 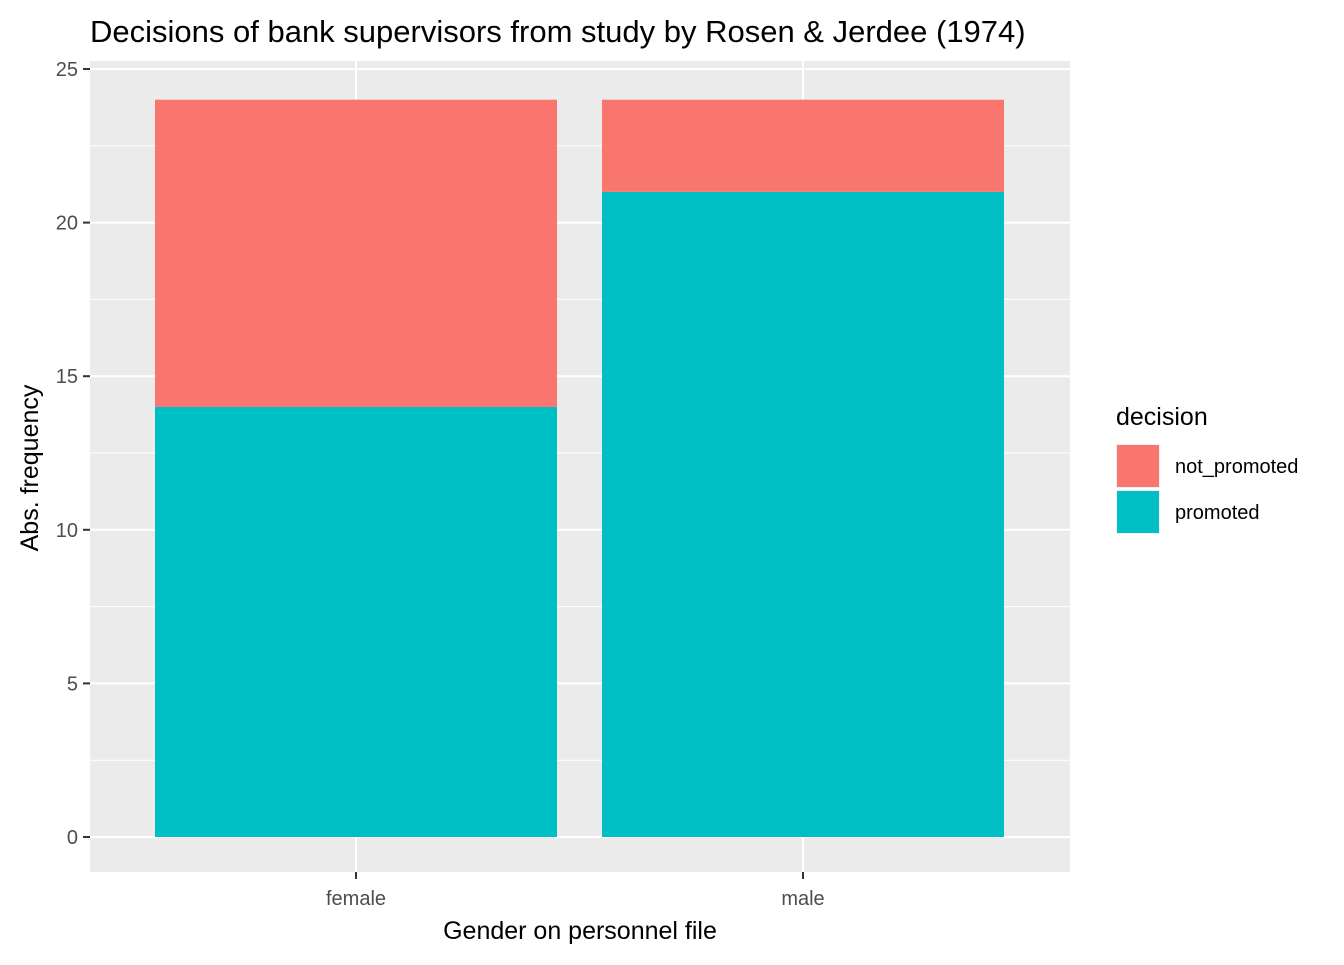 What do you see at coordinates (30, 467) in the screenshot?
I see `y-axis-title: Abs. frequency` at bounding box center [30, 467].